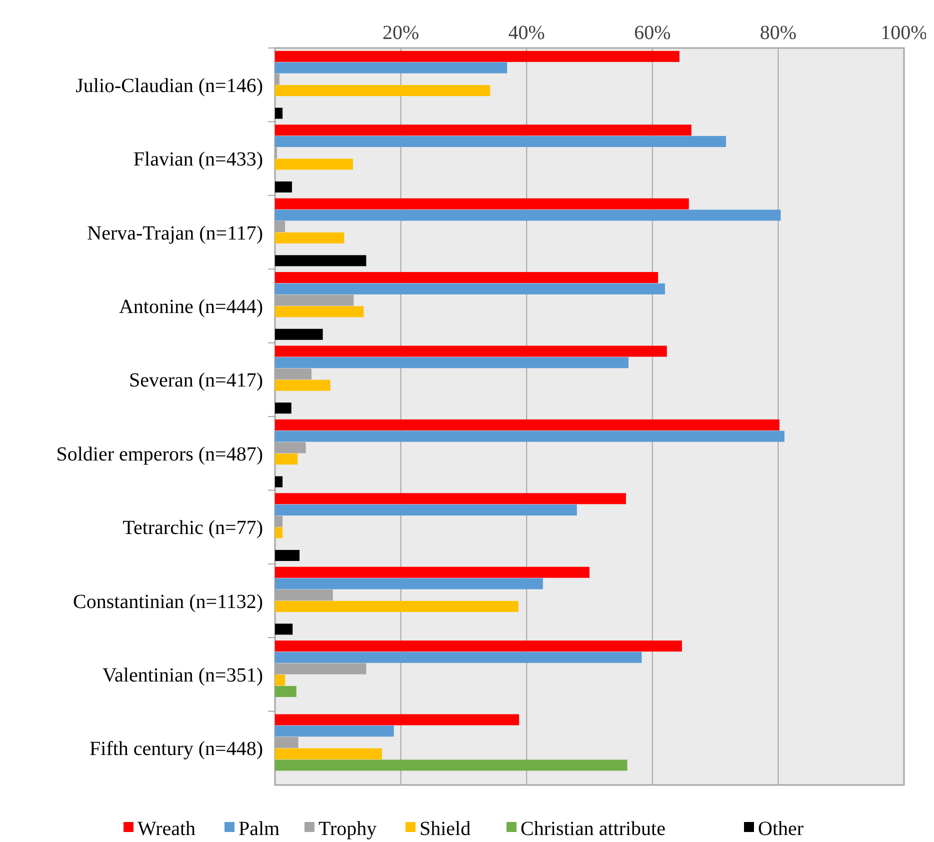 The width and height of the screenshot is (934, 842). Describe the element at coordinates (169, 85) in the screenshot. I see `y-tick-label: Julio-Claudian (n=146)` at that location.